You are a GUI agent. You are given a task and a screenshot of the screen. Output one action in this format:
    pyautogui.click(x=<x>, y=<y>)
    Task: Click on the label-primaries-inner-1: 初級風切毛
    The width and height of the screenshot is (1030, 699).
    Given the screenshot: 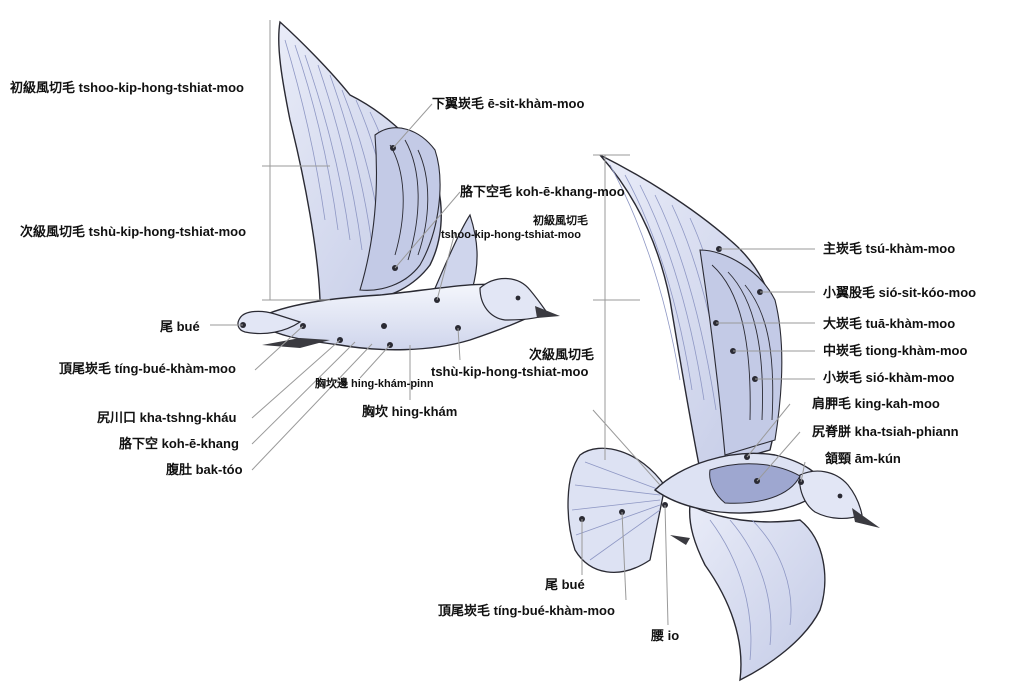 What is the action you would take?
    pyautogui.click(x=560, y=221)
    